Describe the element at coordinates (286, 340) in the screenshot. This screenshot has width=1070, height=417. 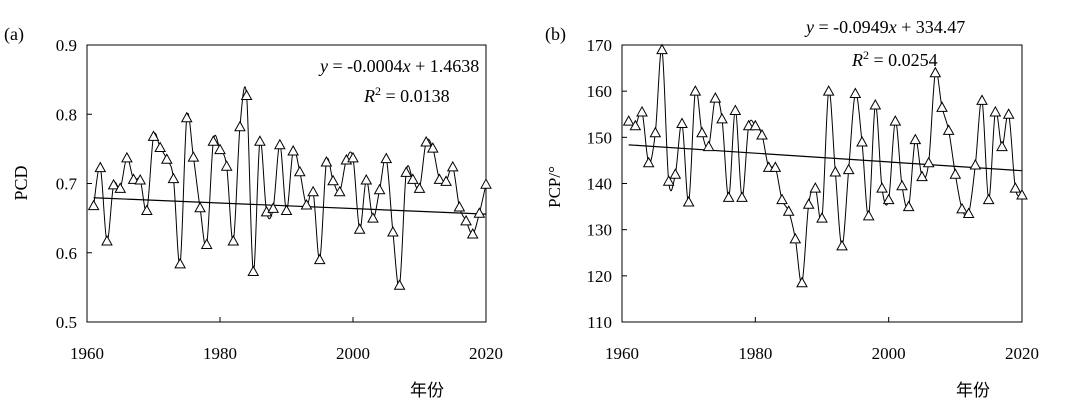
I see `panel-a-x-ticks: 1960 1980 2000 2020` at that location.